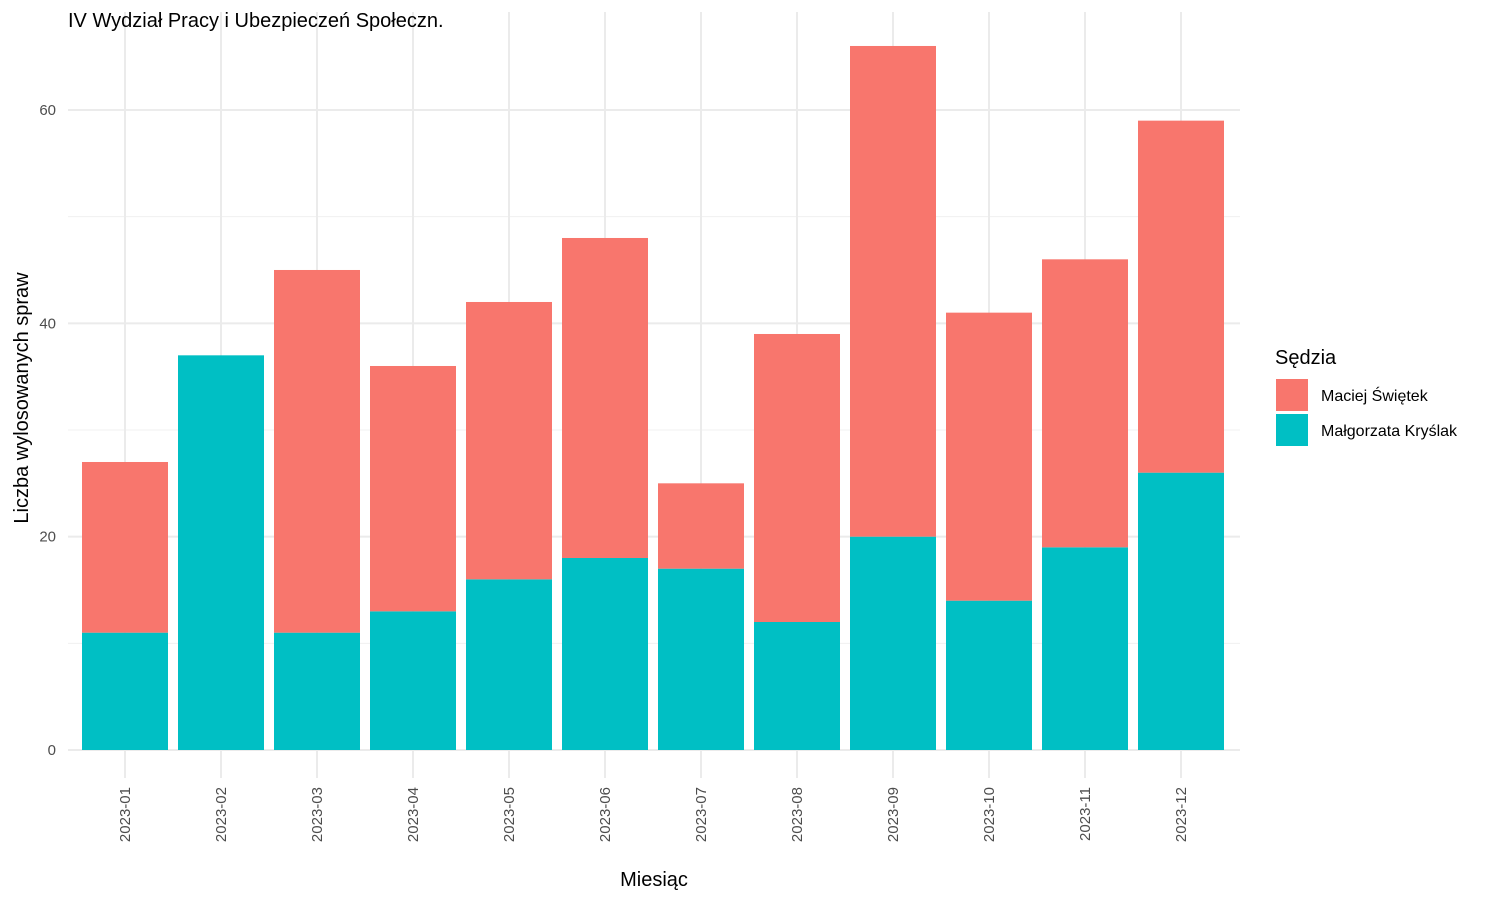  I want to click on y-tick-label: 60, so click(47, 110).